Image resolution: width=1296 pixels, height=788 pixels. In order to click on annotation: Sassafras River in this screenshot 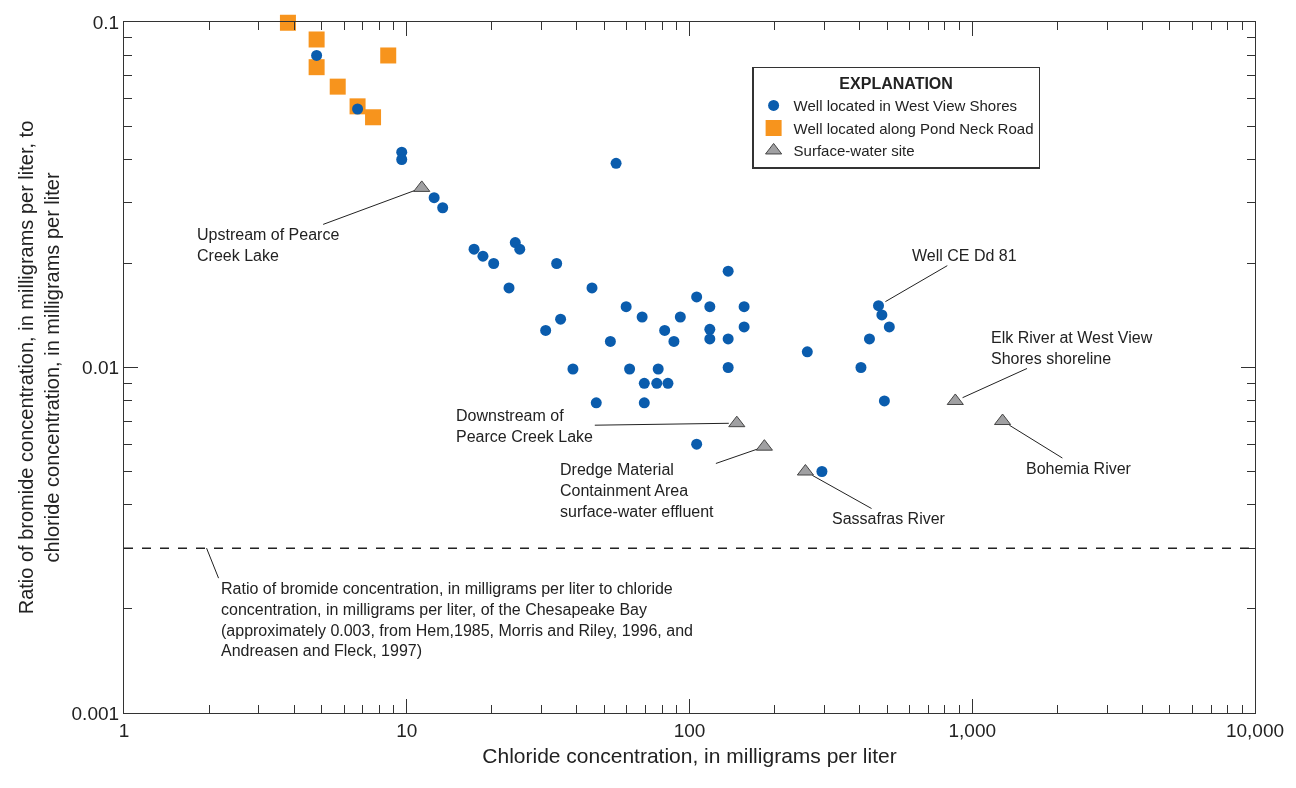, I will do `click(889, 518)`.